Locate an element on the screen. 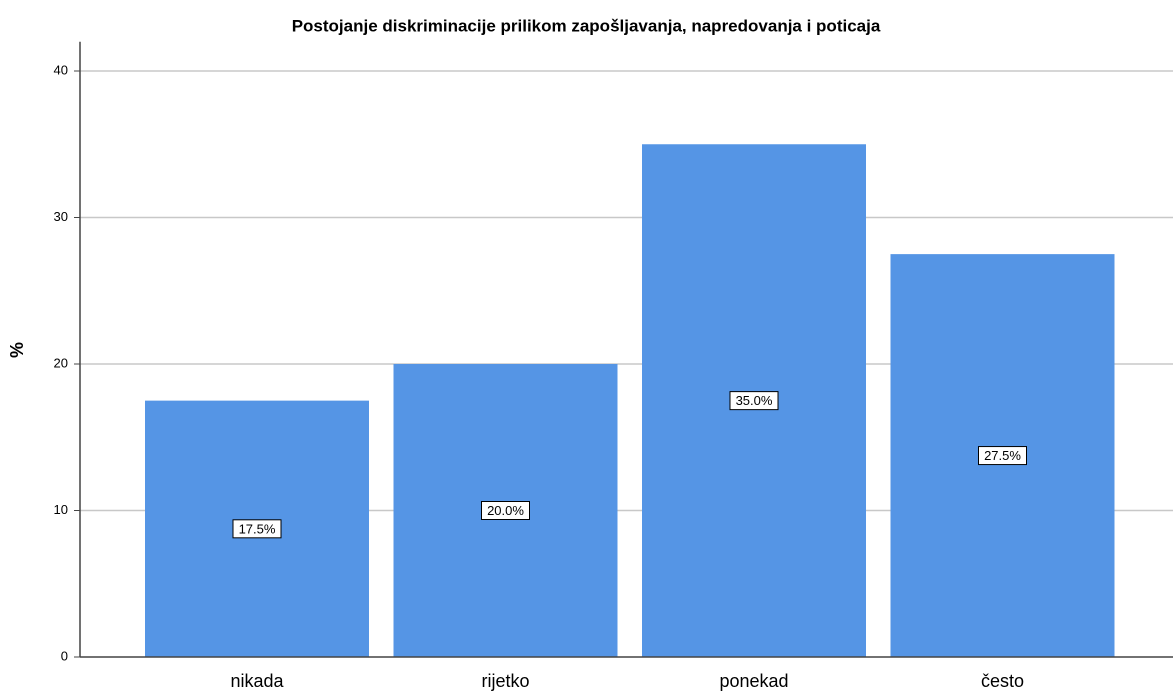 This screenshot has width=1173, height=691. value-label: 20.0% is located at coordinates (505, 510).